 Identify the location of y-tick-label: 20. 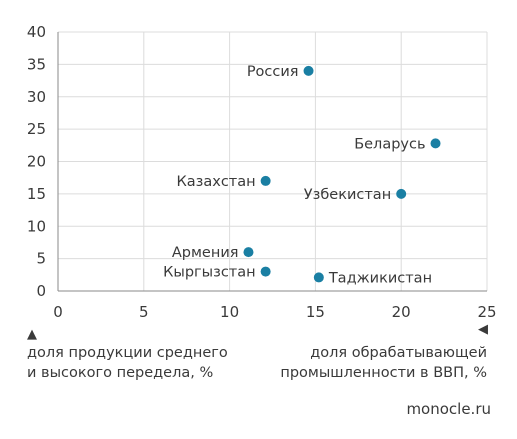
(36, 162).